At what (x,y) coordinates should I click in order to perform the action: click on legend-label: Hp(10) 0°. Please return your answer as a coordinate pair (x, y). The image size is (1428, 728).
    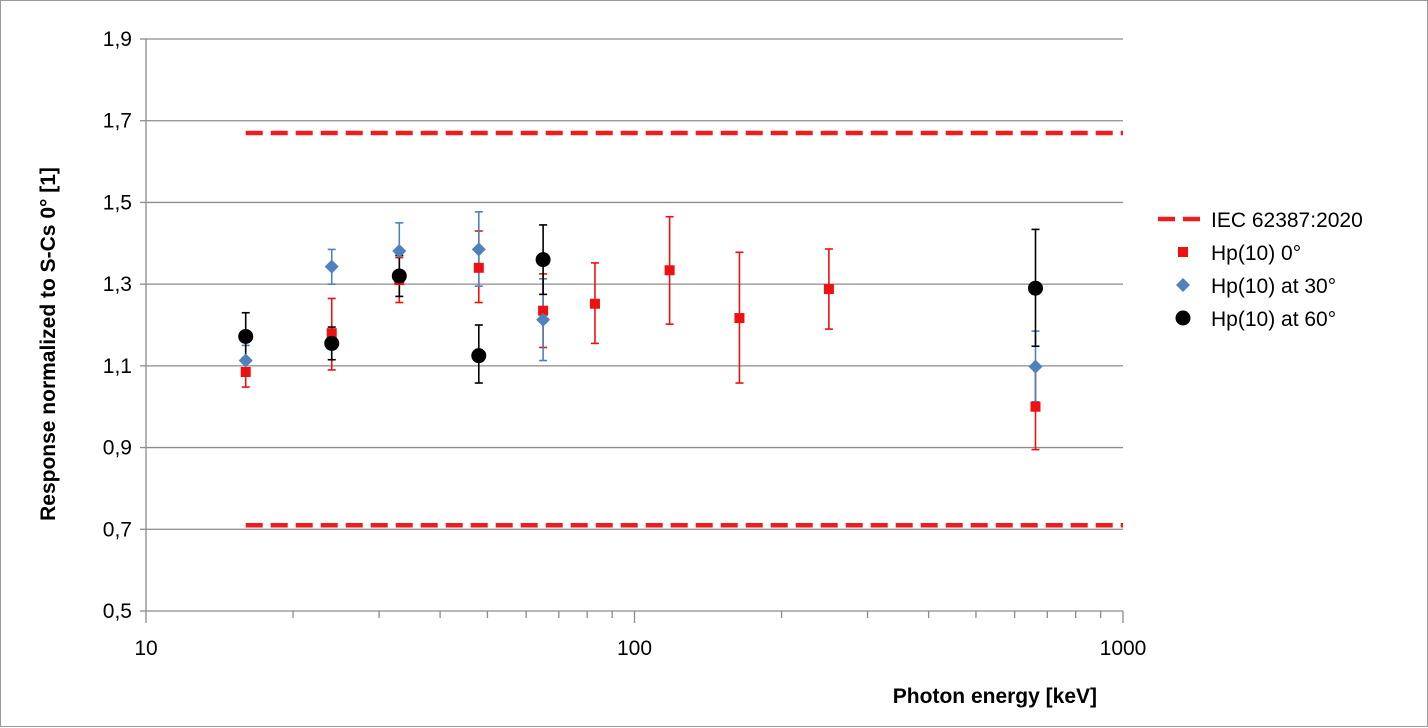
    Looking at the image, I should click on (1256, 253).